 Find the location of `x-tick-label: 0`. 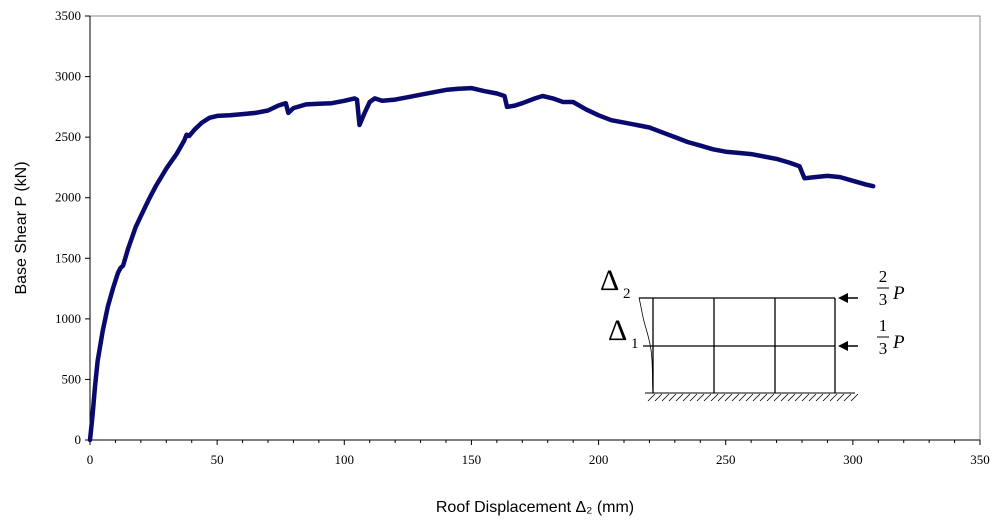

x-tick-label: 0 is located at coordinates (90, 459).